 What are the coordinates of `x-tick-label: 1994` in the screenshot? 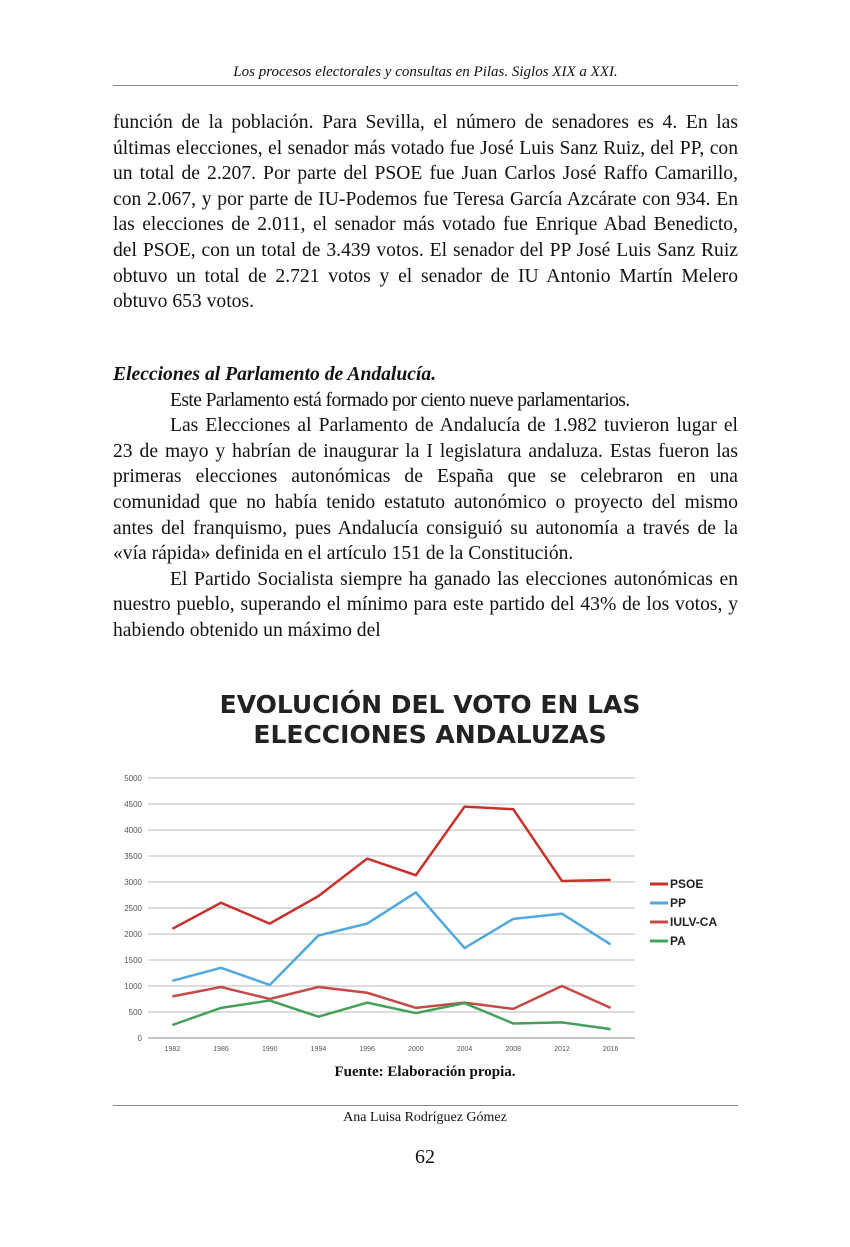 It's located at (319, 1049).